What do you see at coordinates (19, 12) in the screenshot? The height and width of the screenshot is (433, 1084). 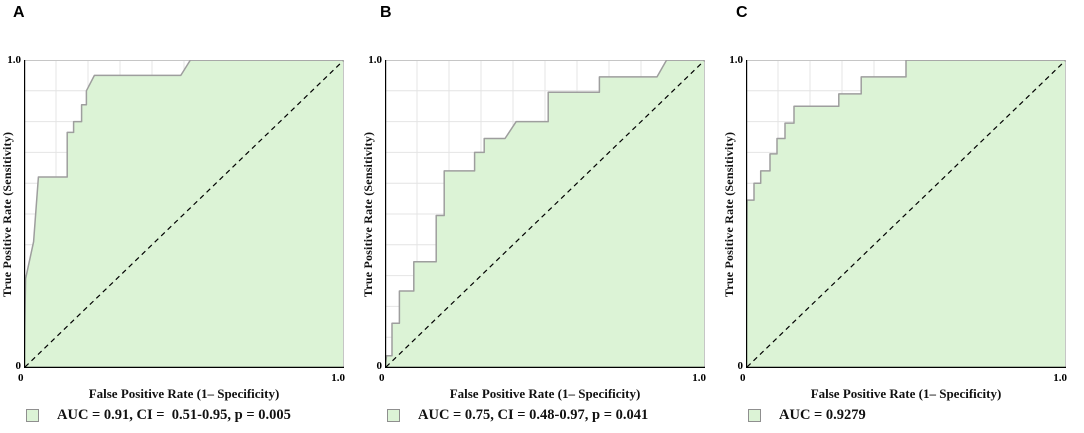 I see `panel-letter: A` at bounding box center [19, 12].